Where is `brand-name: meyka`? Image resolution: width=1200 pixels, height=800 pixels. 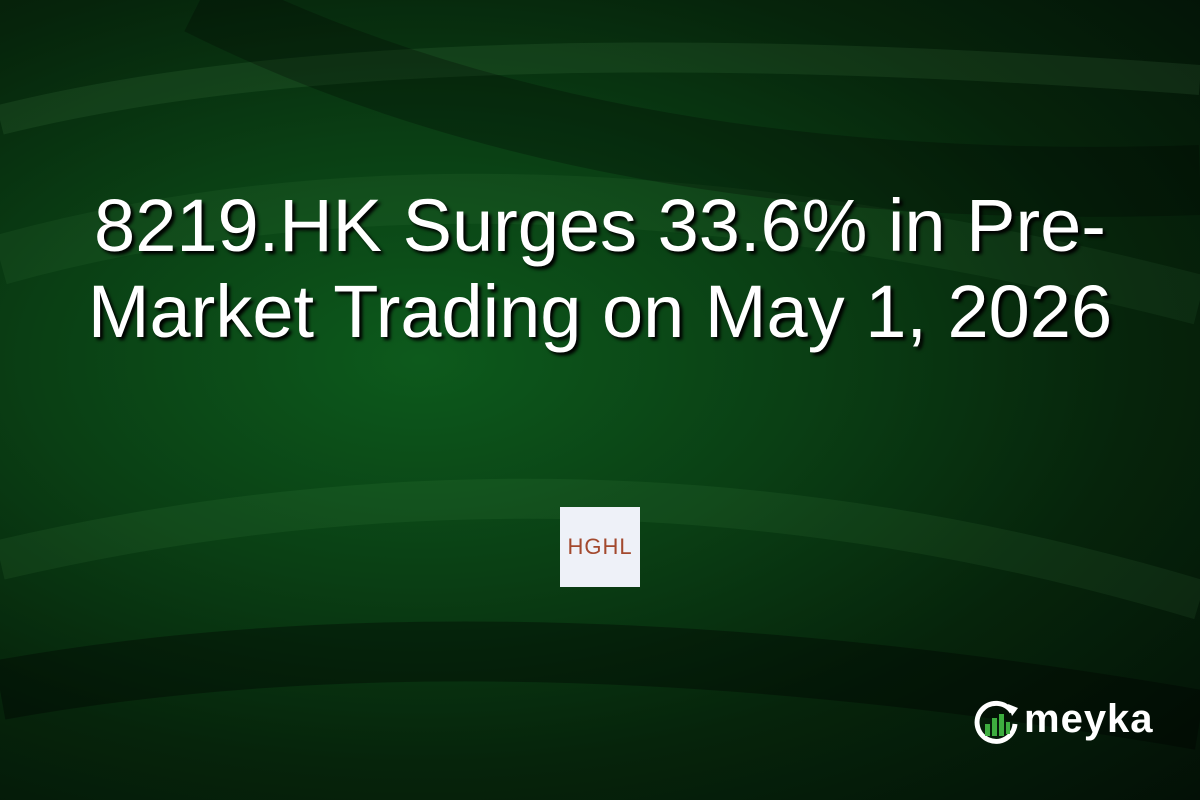 brand-name: meyka is located at coordinates (1089, 718).